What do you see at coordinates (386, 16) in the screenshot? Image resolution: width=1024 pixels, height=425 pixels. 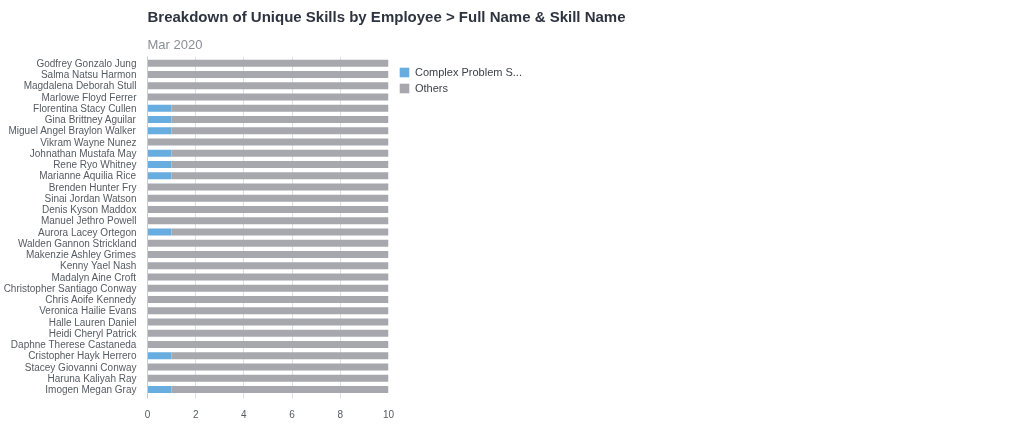 I see `chart-title: Breakdown of Unique Skills by Employee > Full Name & Skill Name` at bounding box center [386, 16].